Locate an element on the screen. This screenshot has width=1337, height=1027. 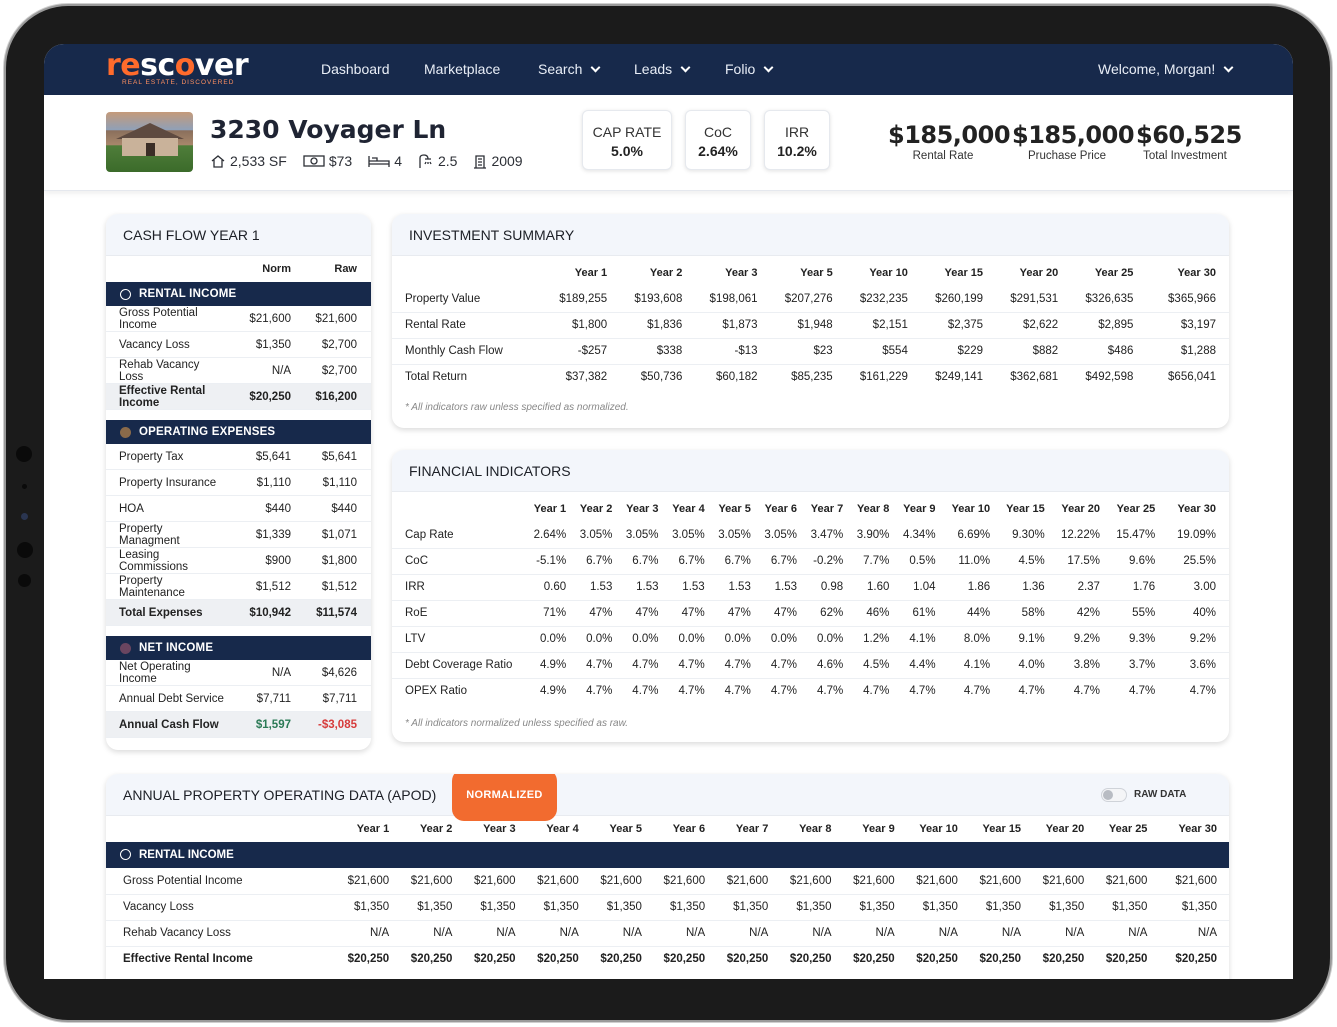
row-label: Rehab Vacancy Loss is located at coordinates (159, 370).